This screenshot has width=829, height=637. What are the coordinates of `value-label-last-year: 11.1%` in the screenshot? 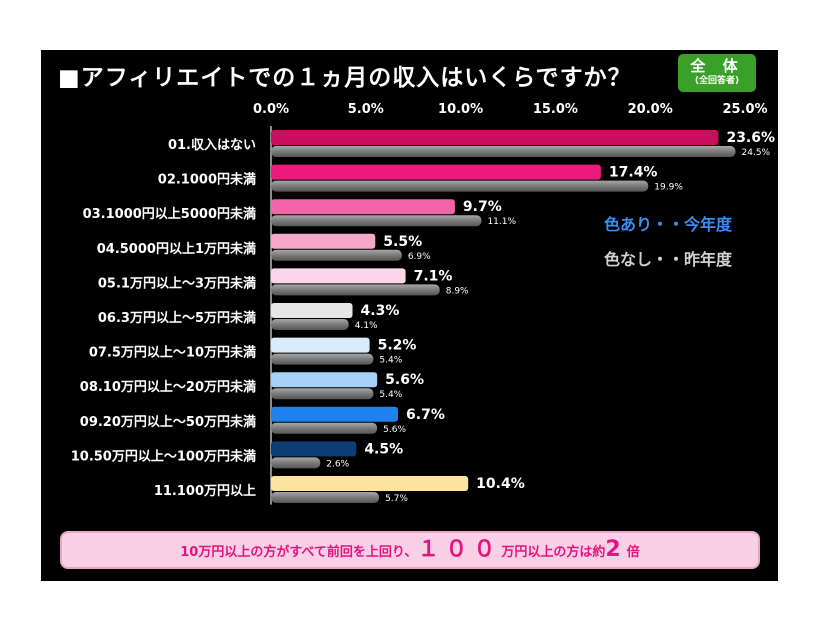 It's located at (501, 222).